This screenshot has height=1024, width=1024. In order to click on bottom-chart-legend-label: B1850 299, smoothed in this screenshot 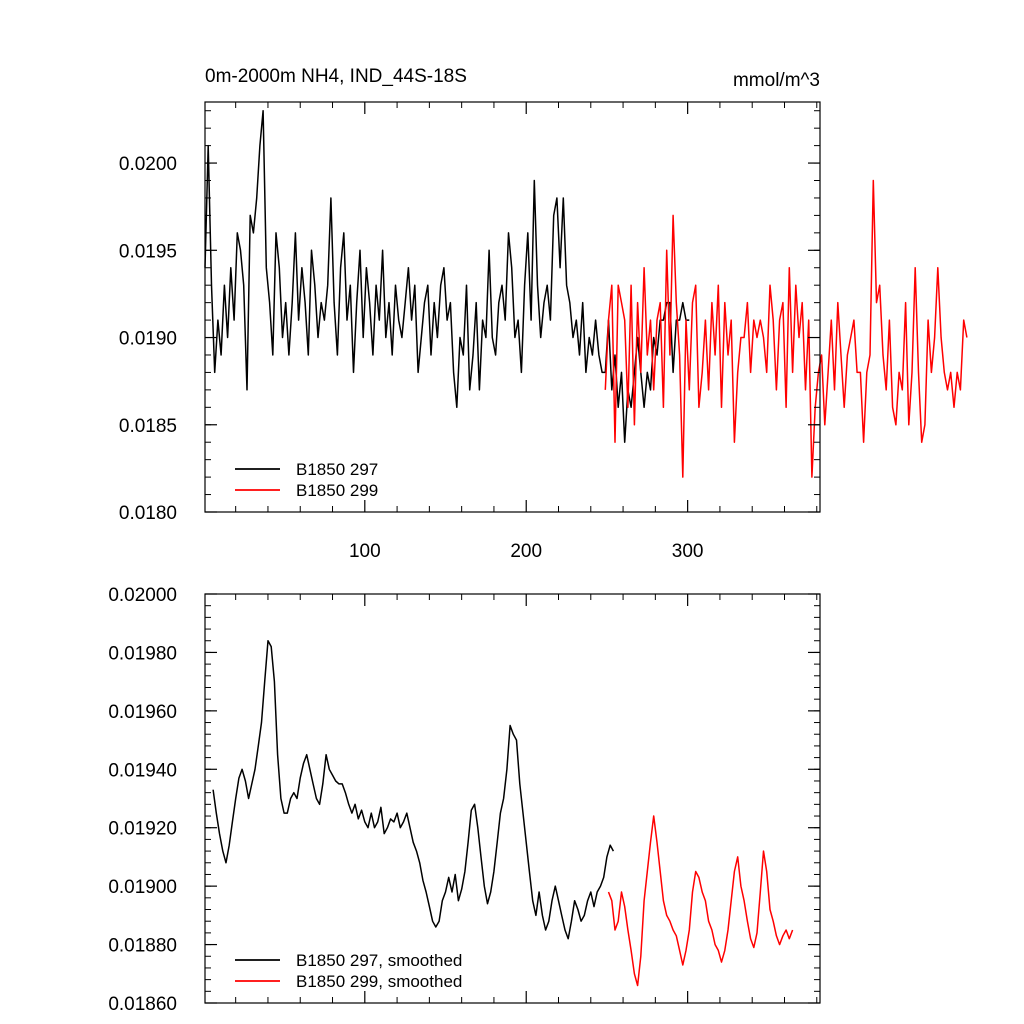, I will do `click(379, 981)`.